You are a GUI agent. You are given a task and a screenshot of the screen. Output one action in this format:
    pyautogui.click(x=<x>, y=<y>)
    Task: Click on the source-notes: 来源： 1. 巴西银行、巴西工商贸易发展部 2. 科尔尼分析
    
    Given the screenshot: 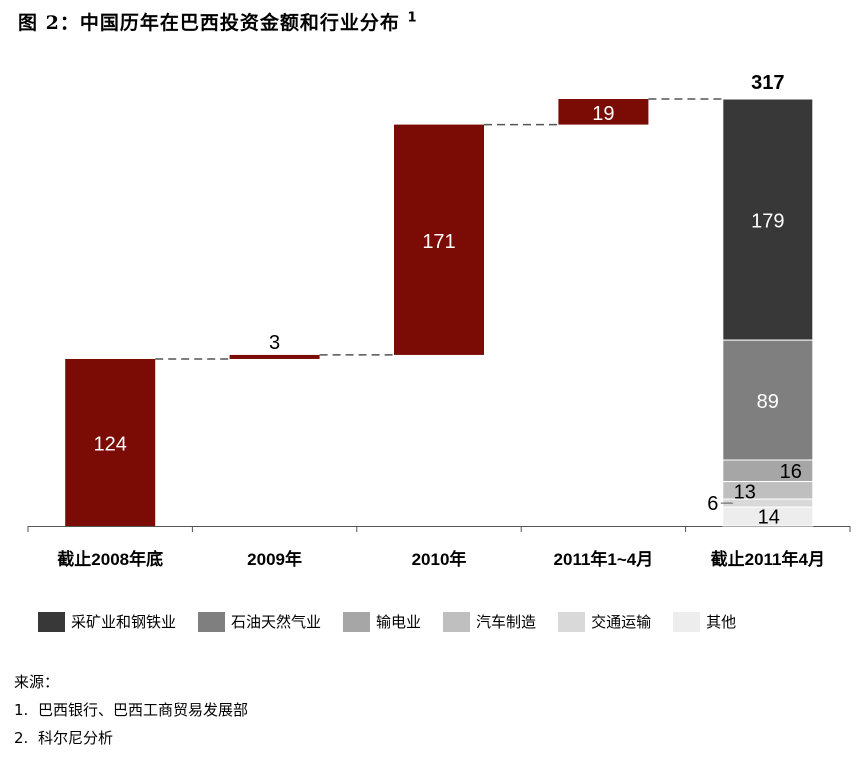 What is the action you would take?
    pyautogui.click(x=131, y=710)
    